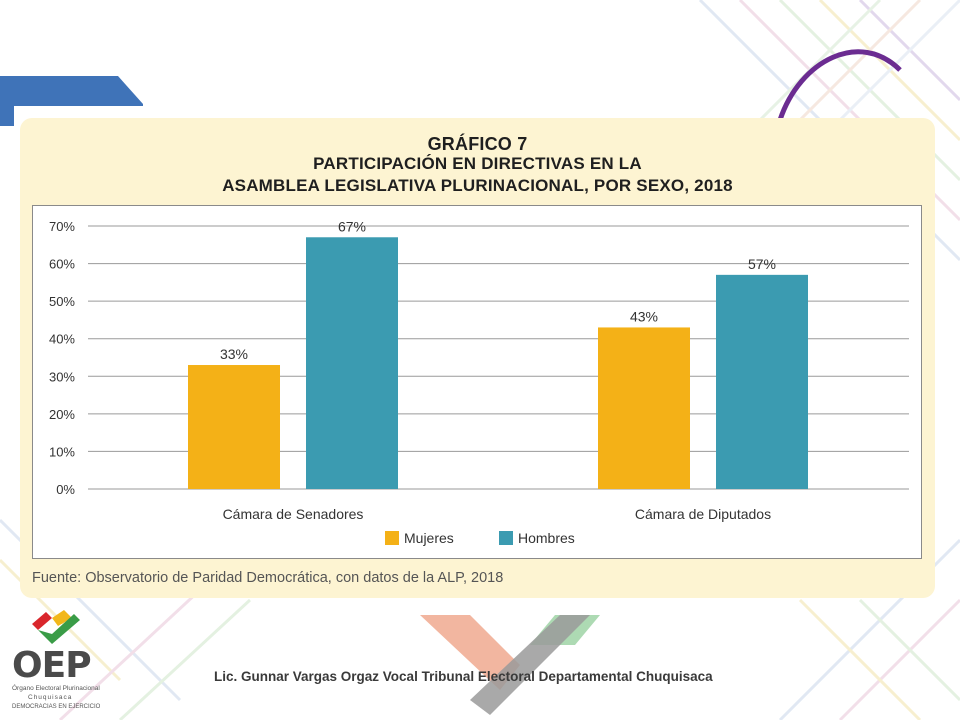 The image size is (960, 720). Describe the element at coordinates (62, 414) in the screenshot. I see `y-tick-label-20: 20%` at that location.